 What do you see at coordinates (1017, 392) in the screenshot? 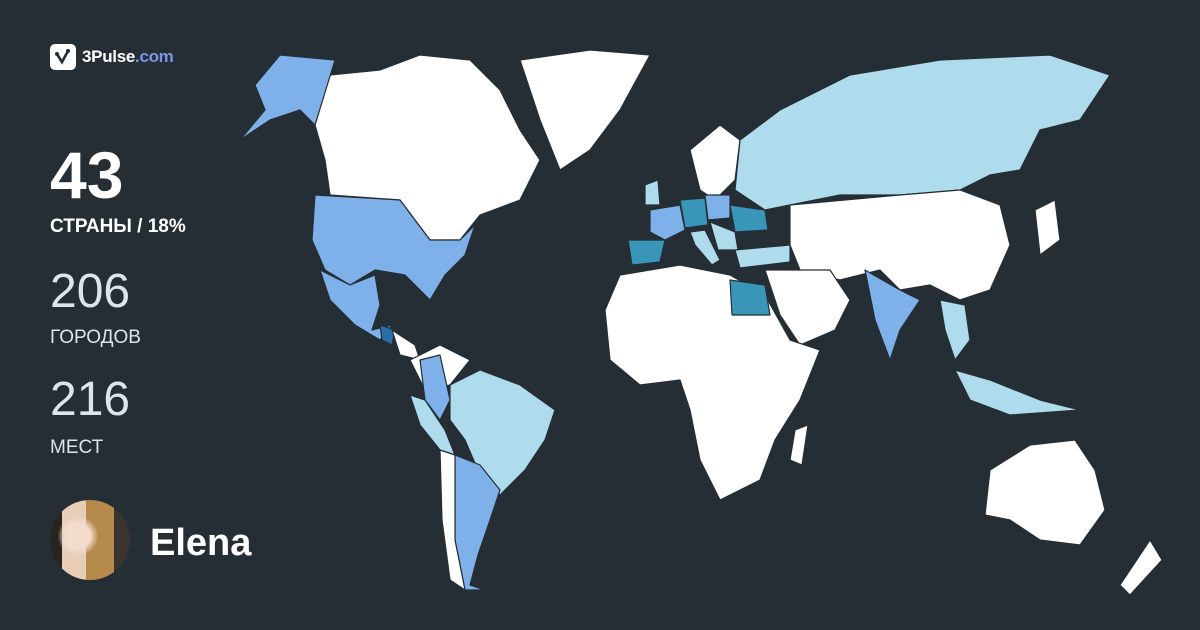
I see `country-indonesia` at bounding box center [1017, 392].